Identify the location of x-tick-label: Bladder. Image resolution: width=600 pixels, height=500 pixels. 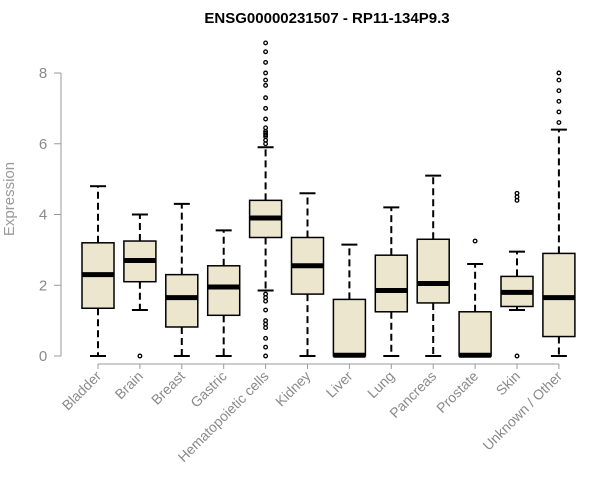
(82, 391).